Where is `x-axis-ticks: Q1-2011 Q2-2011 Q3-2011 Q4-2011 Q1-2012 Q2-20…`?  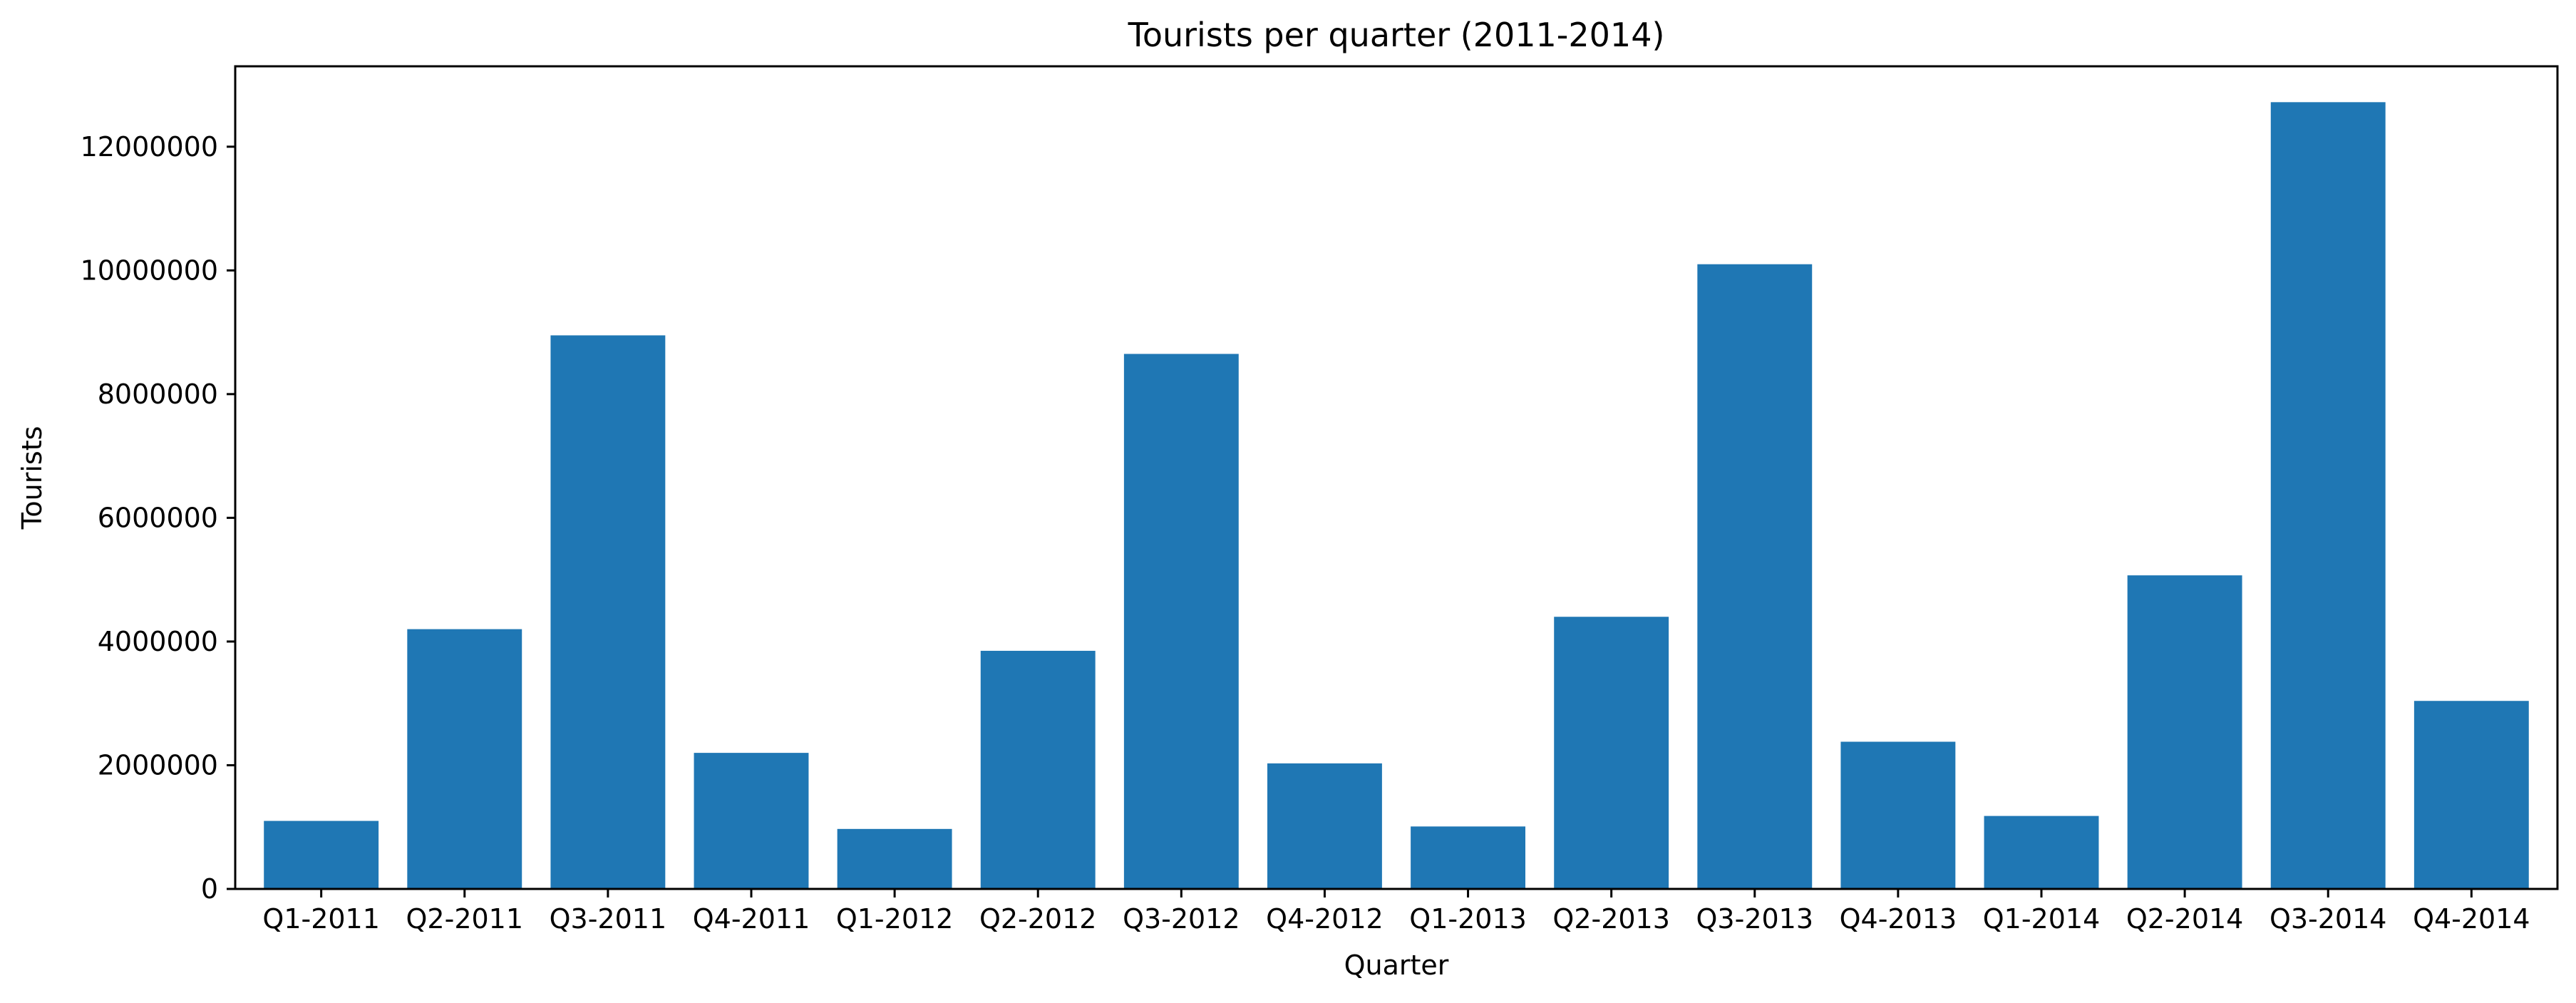 x-axis-ticks: Q1-2011 Q2-2011 Q3-2011 Q4-2011 Q1-2012 Q2-20… is located at coordinates (1396, 912).